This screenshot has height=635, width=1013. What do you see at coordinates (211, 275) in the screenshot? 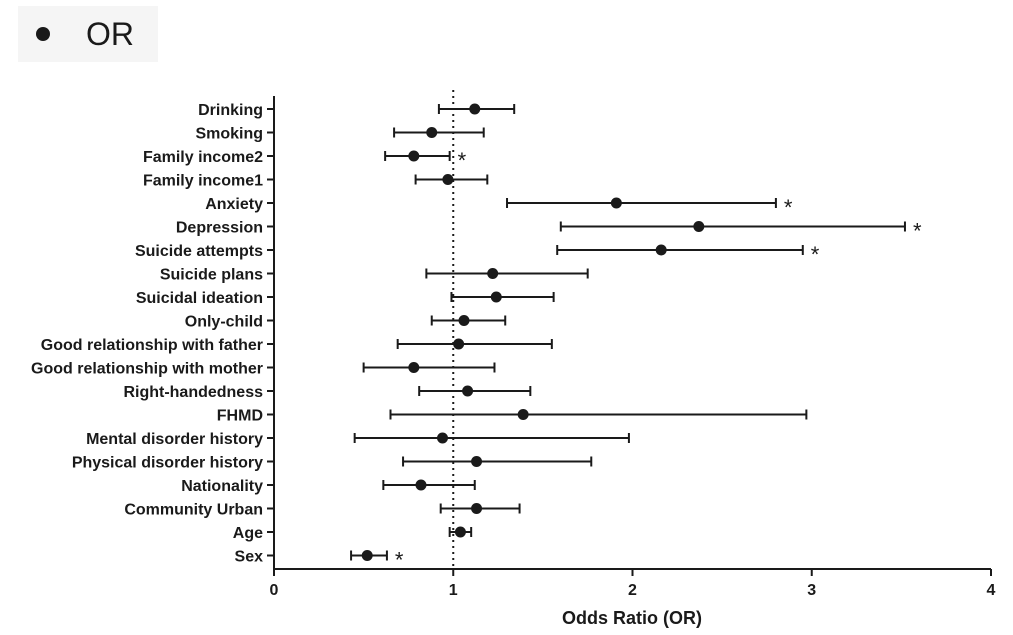
I see `row-label: Suicide plans` at bounding box center [211, 275].